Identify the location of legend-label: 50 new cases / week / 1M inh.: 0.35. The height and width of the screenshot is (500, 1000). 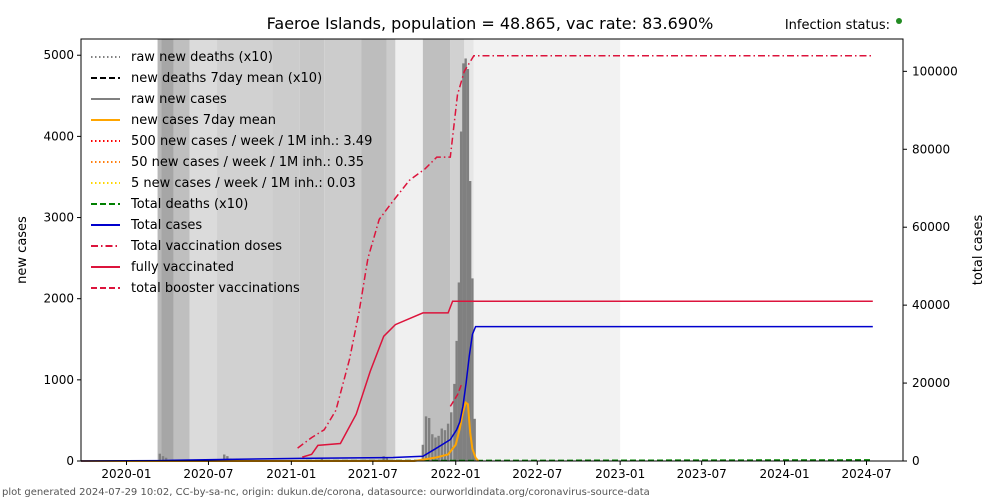
(247, 162).